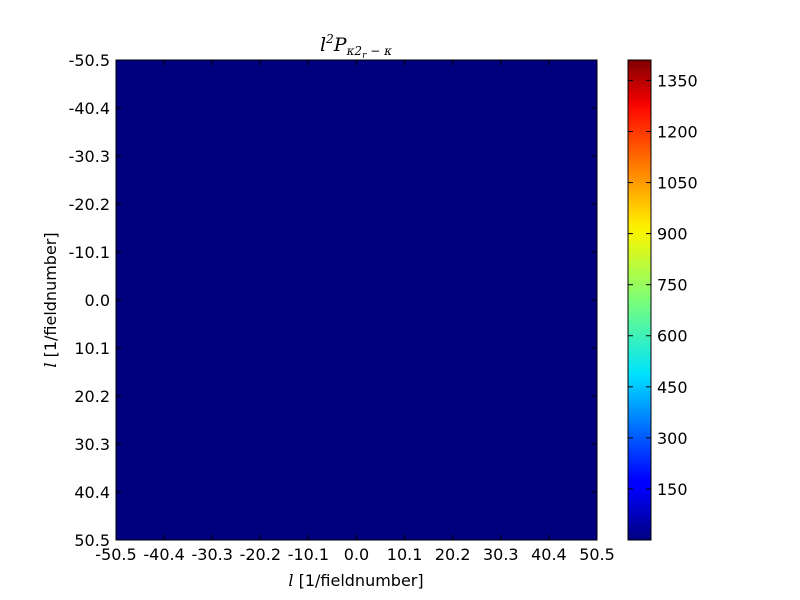 The width and height of the screenshot is (800, 600). I want to click on x-tick-label: -10.1, so click(308, 554).